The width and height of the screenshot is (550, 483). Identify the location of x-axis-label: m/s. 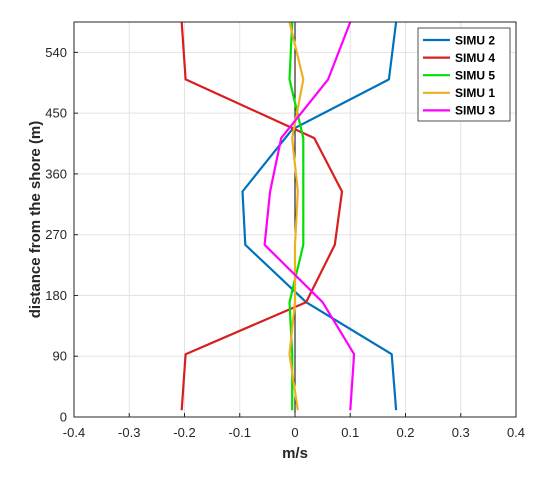
(295, 453).